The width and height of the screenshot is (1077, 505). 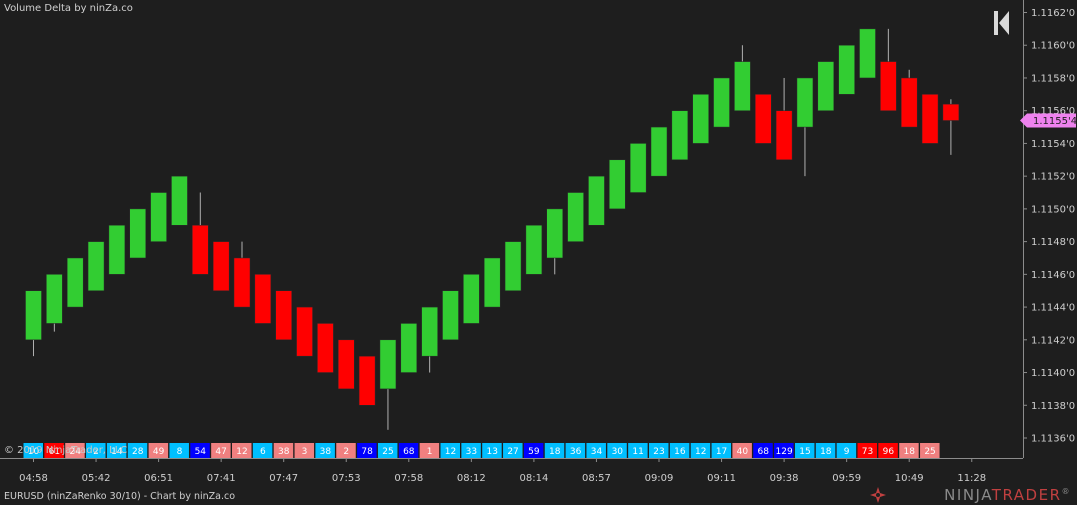 What do you see at coordinates (847, 452) in the screenshot?
I see `delta-value: 9` at bounding box center [847, 452].